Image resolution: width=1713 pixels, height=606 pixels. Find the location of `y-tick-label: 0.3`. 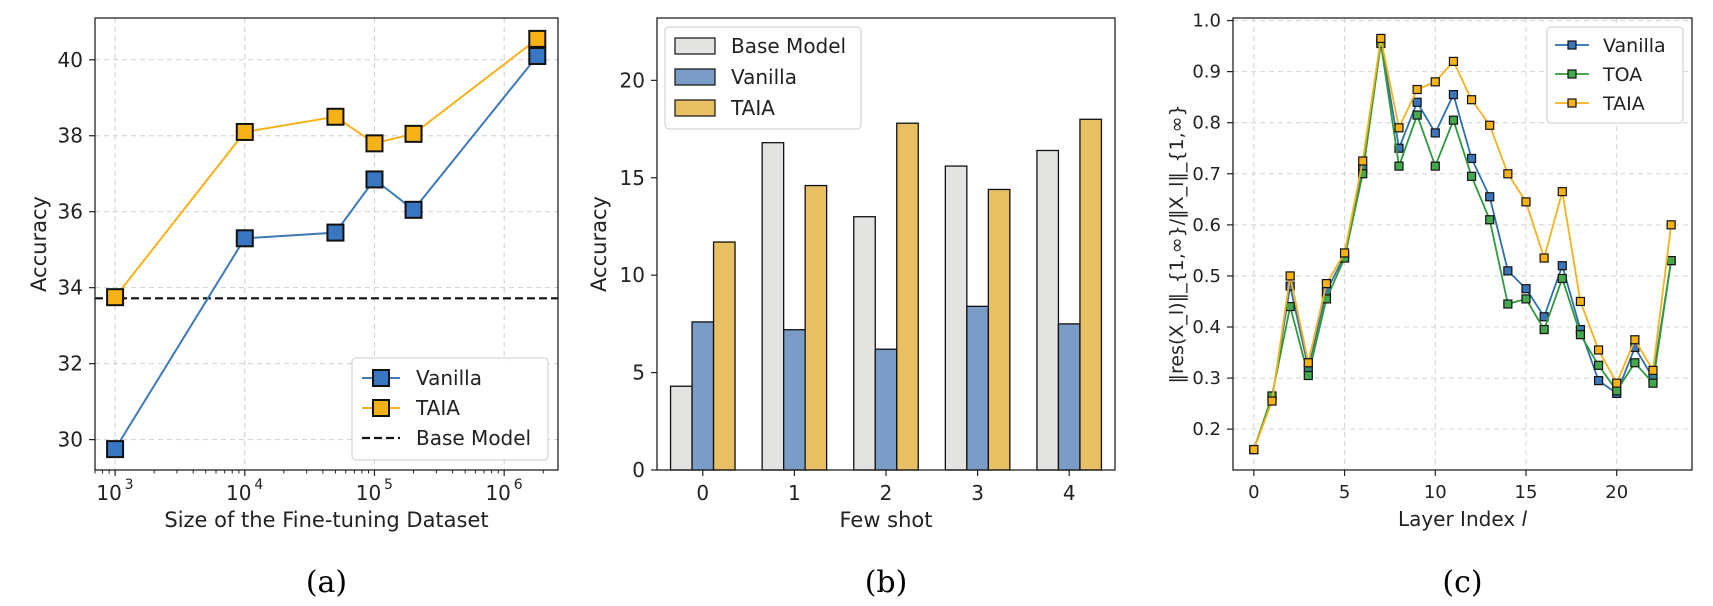

y-tick-label: 0.3 is located at coordinates (1206, 378).